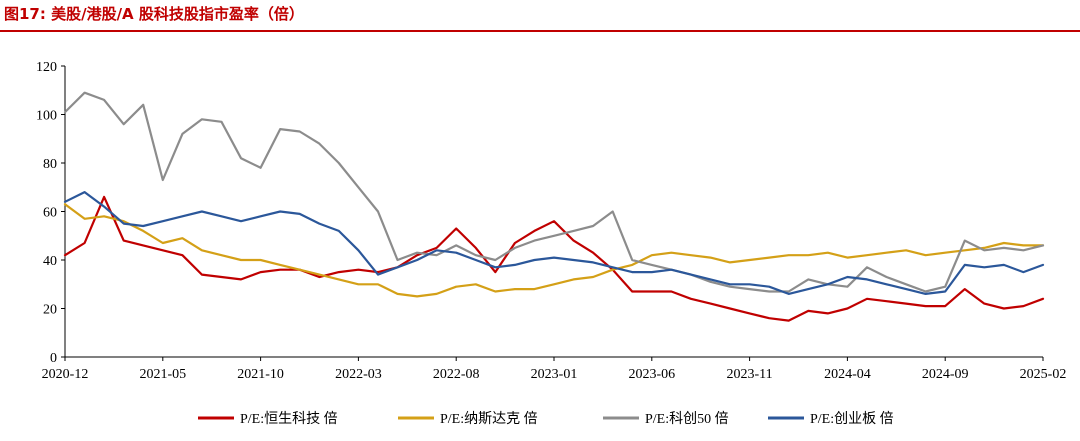 The width and height of the screenshot is (1080, 441). Describe the element at coordinates (154, 14) in the screenshot. I see `figure-title: 图17: 美股/港股/A 股科技股指市盈率（倍）` at that location.